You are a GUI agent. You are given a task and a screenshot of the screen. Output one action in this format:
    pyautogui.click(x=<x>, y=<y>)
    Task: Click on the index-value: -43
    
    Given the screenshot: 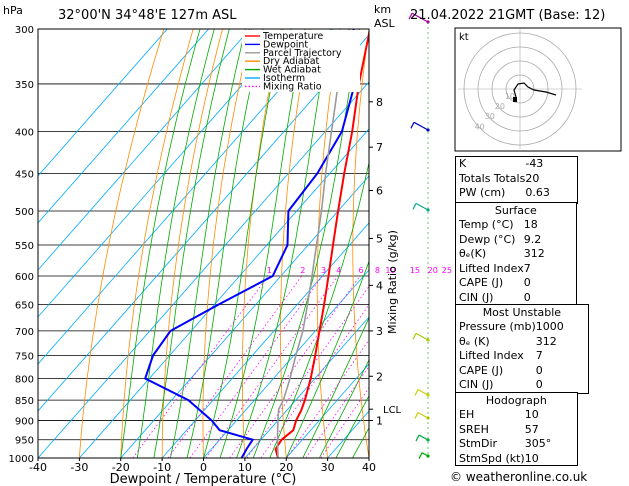 What is the action you would take?
    pyautogui.click(x=534, y=163)
    